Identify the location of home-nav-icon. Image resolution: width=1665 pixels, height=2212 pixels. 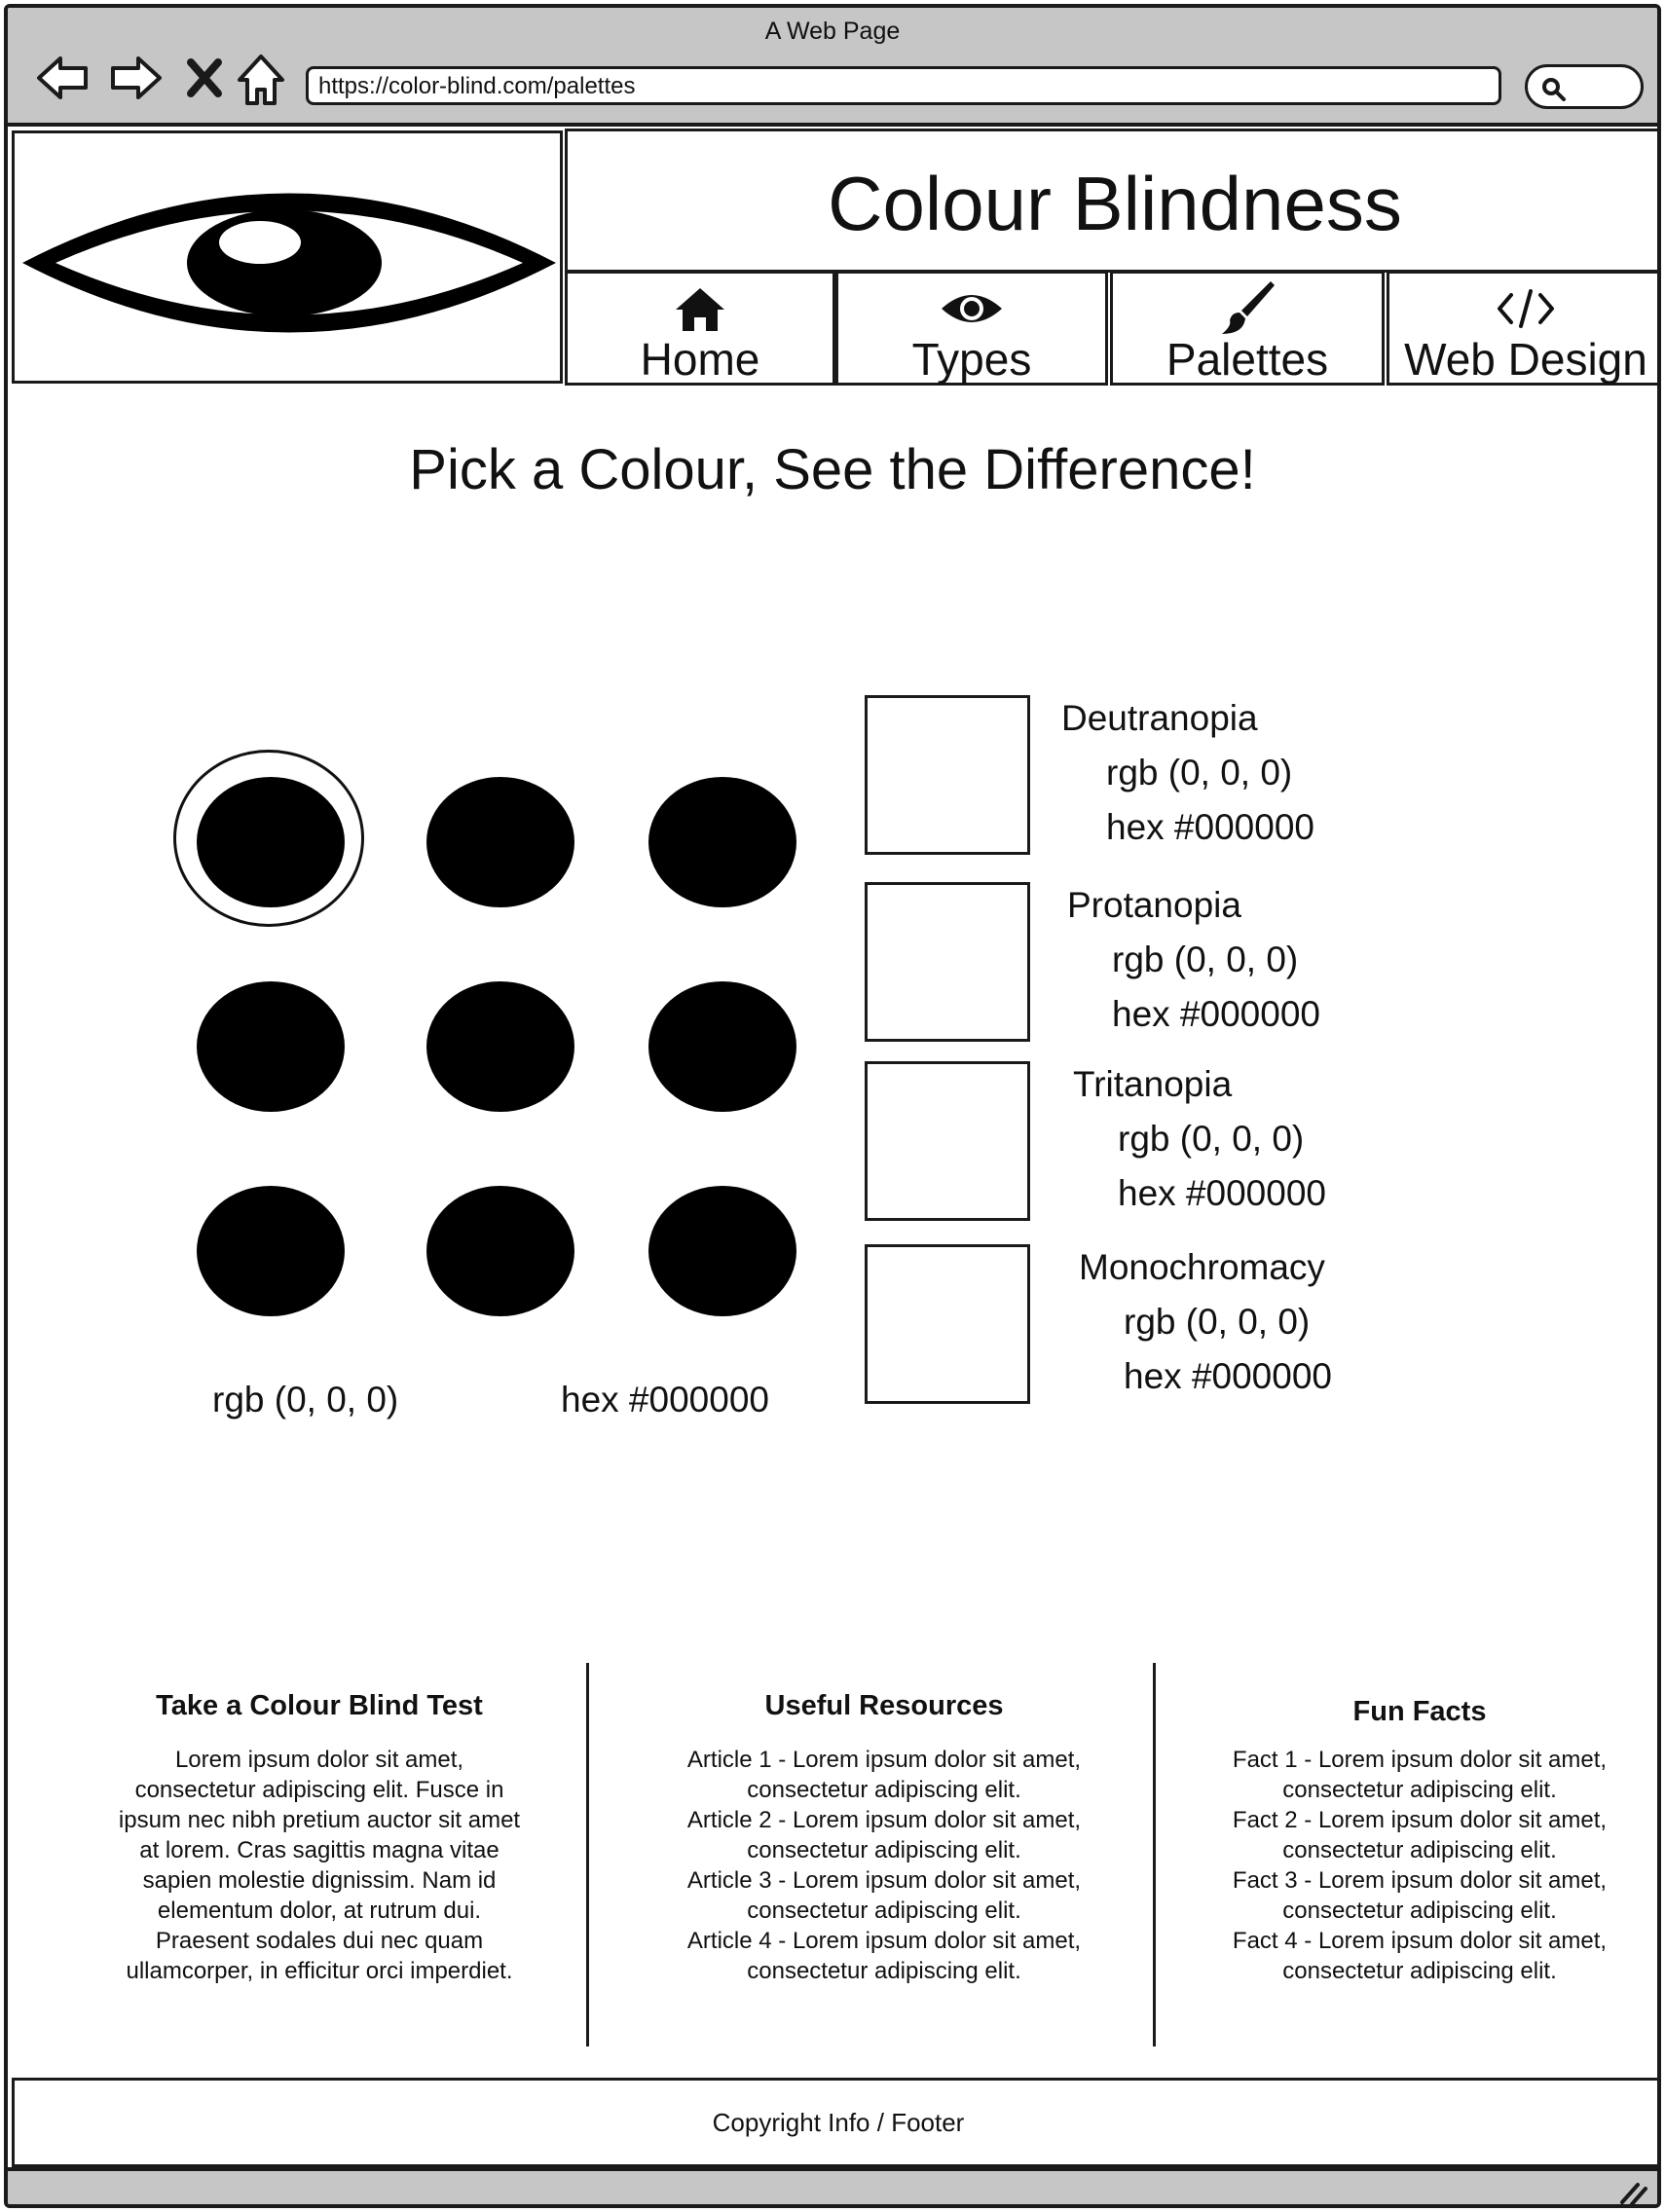
(261, 80).